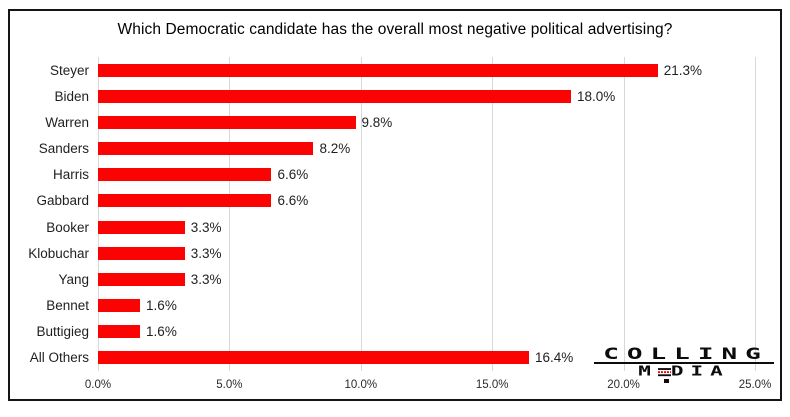 The height and width of the screenshot is (417, 790). I want to click on bar-row: 18.0%, so click(426, 96).